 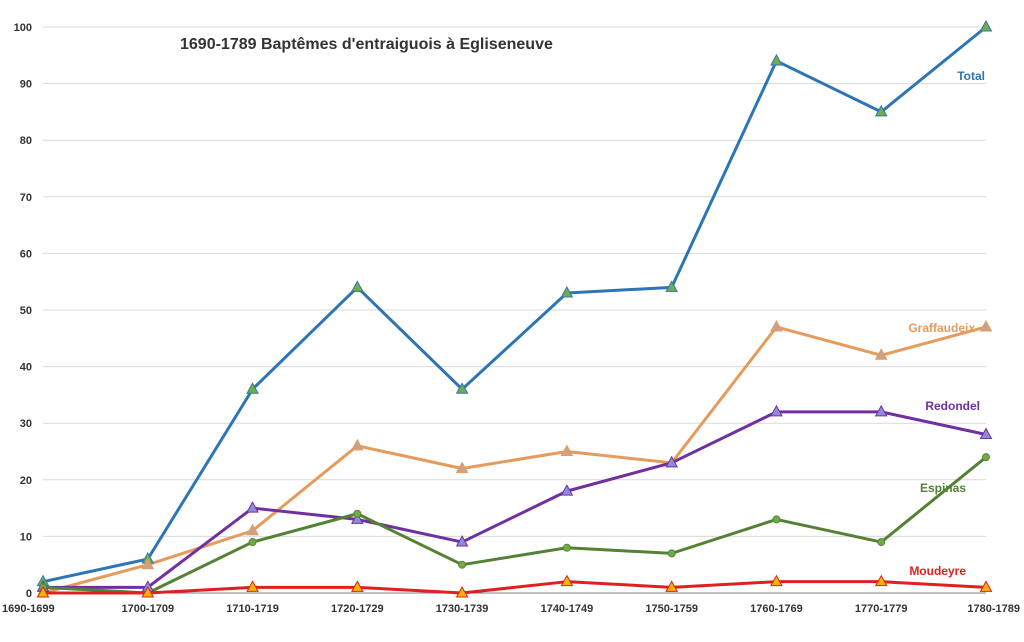 What do you see at coordinates (26, 368) in the screenshot?
I see `y-tick-label: 40` at bounding box center [26, 368].